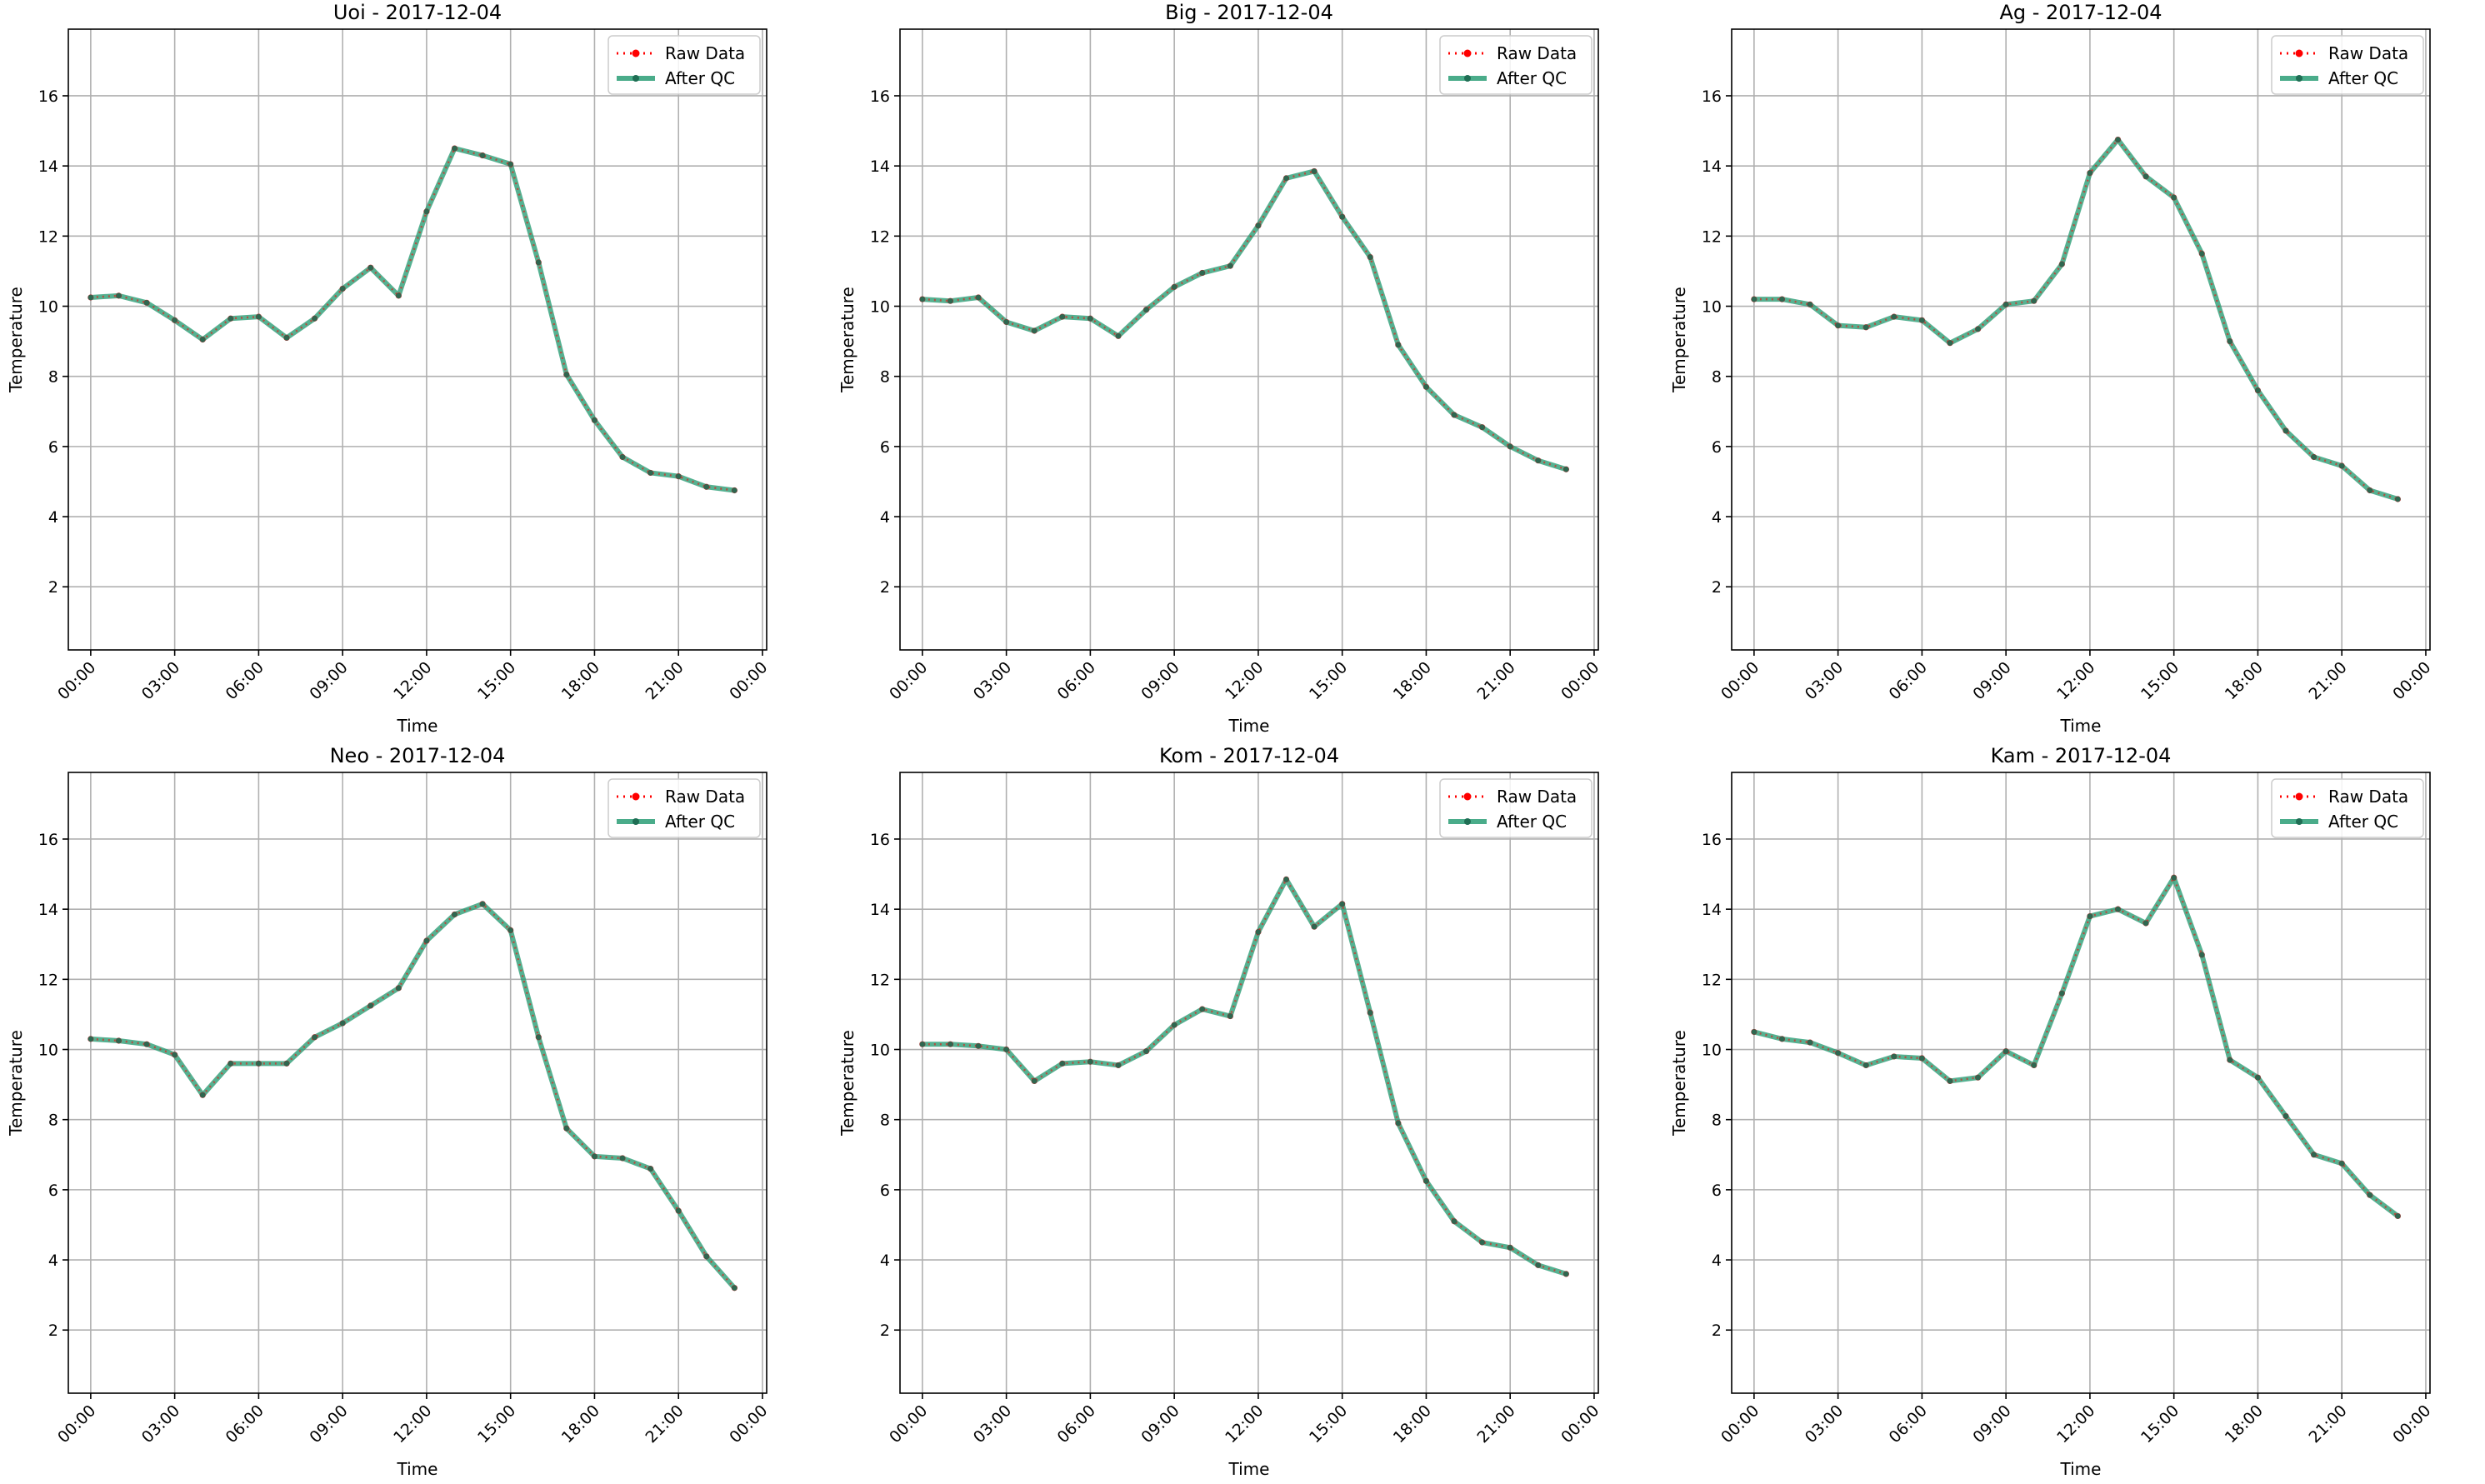  I want to click on y-tick-label: 2, so click(1717, 587).